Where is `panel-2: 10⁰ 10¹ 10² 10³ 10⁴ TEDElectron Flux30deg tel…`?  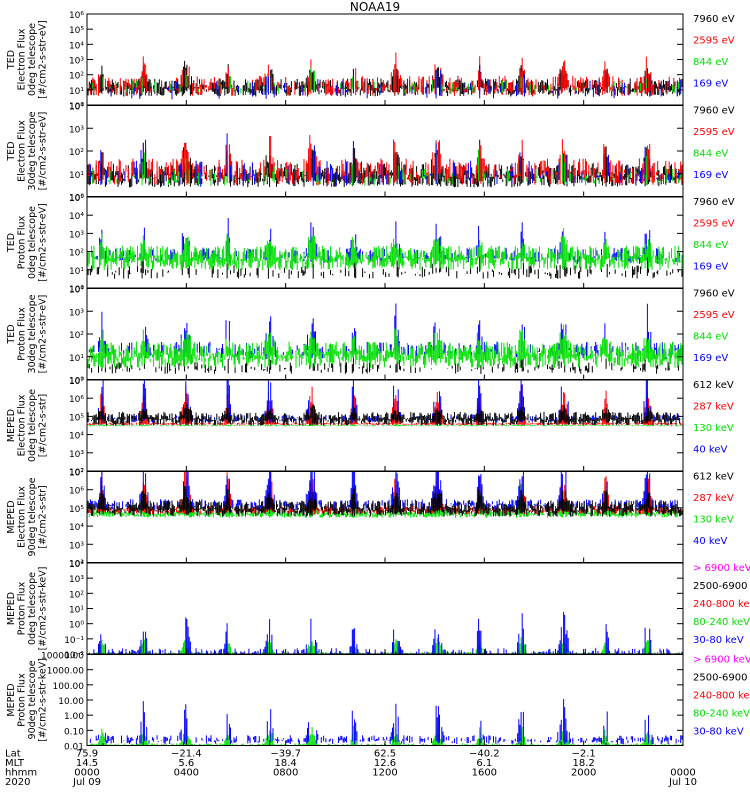
panel-2: 10⁰ 10¹ 10² 10³ 10⁴ TEDElectron Flux30deg tel… is located at coordinates (370, 153).